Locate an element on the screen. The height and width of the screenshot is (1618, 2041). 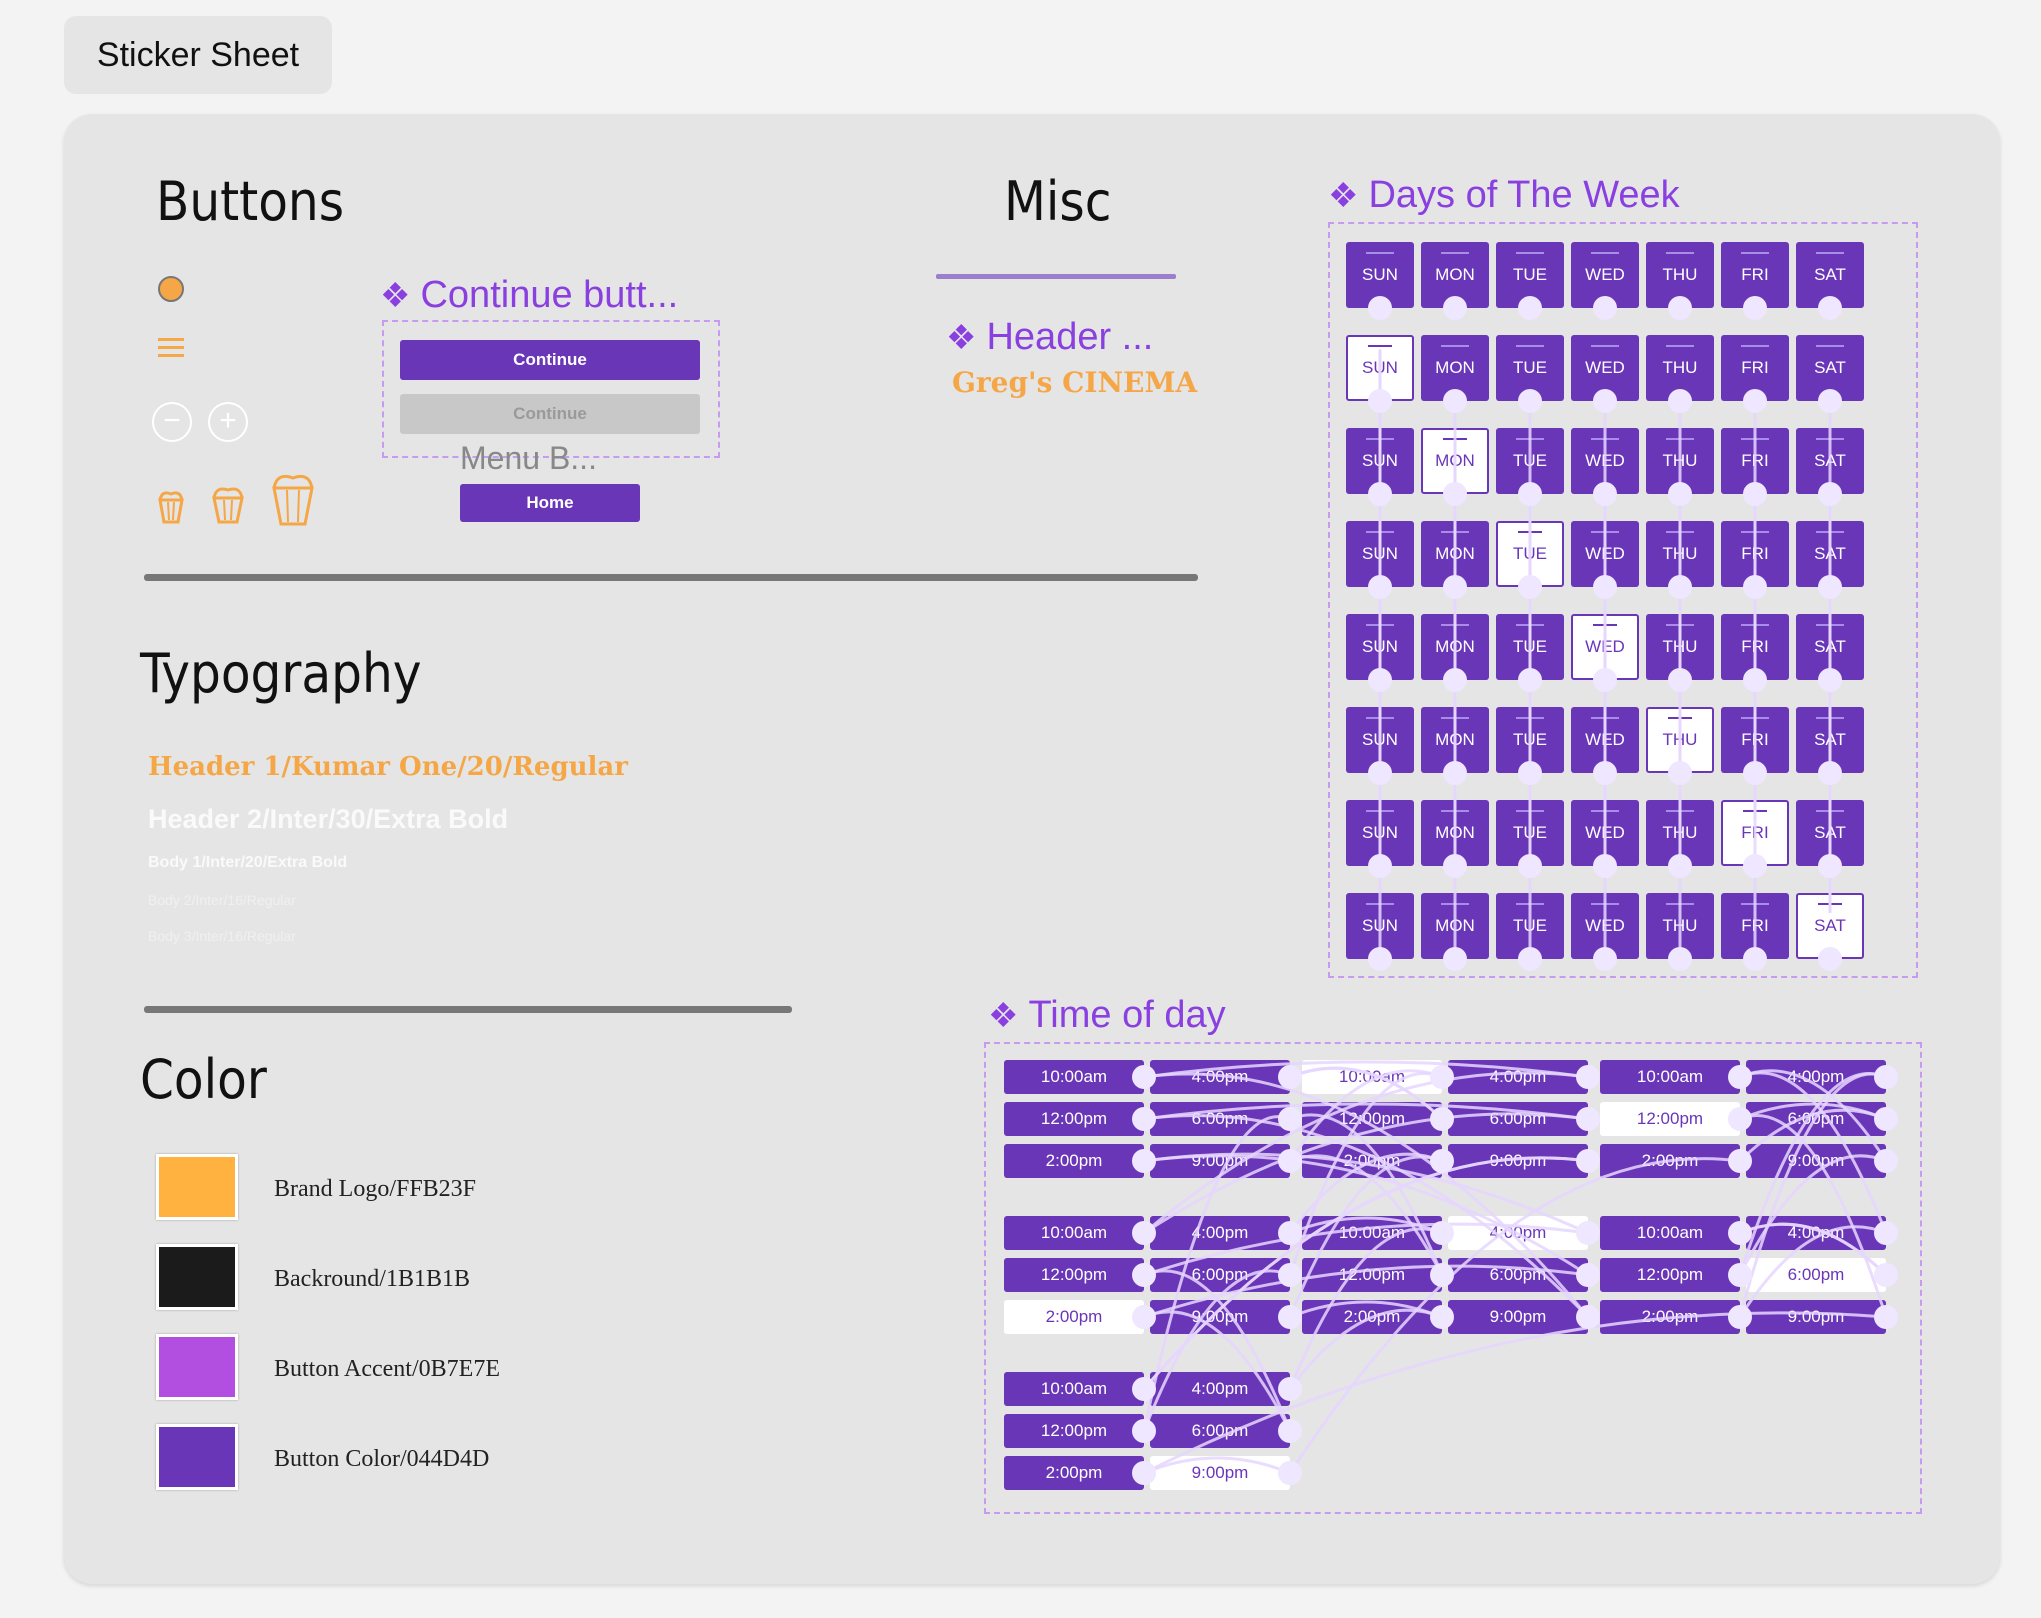
popcorn-large-icon is located at coordinates (293, 498).